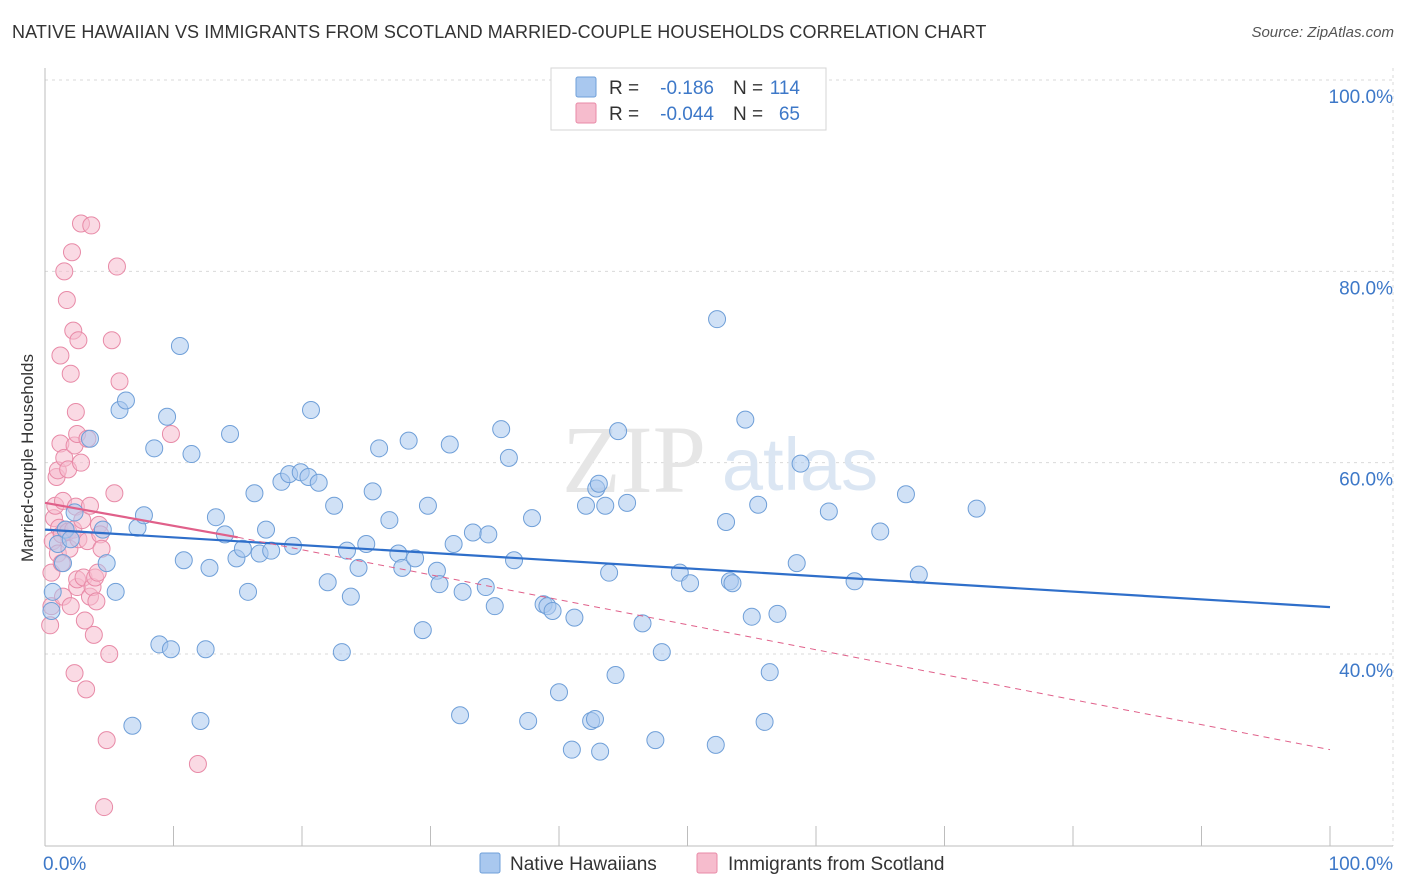 This screenshot has width=1406, height=892. I want to click on legend-r-value-2: -0.044, so click(687, 114).